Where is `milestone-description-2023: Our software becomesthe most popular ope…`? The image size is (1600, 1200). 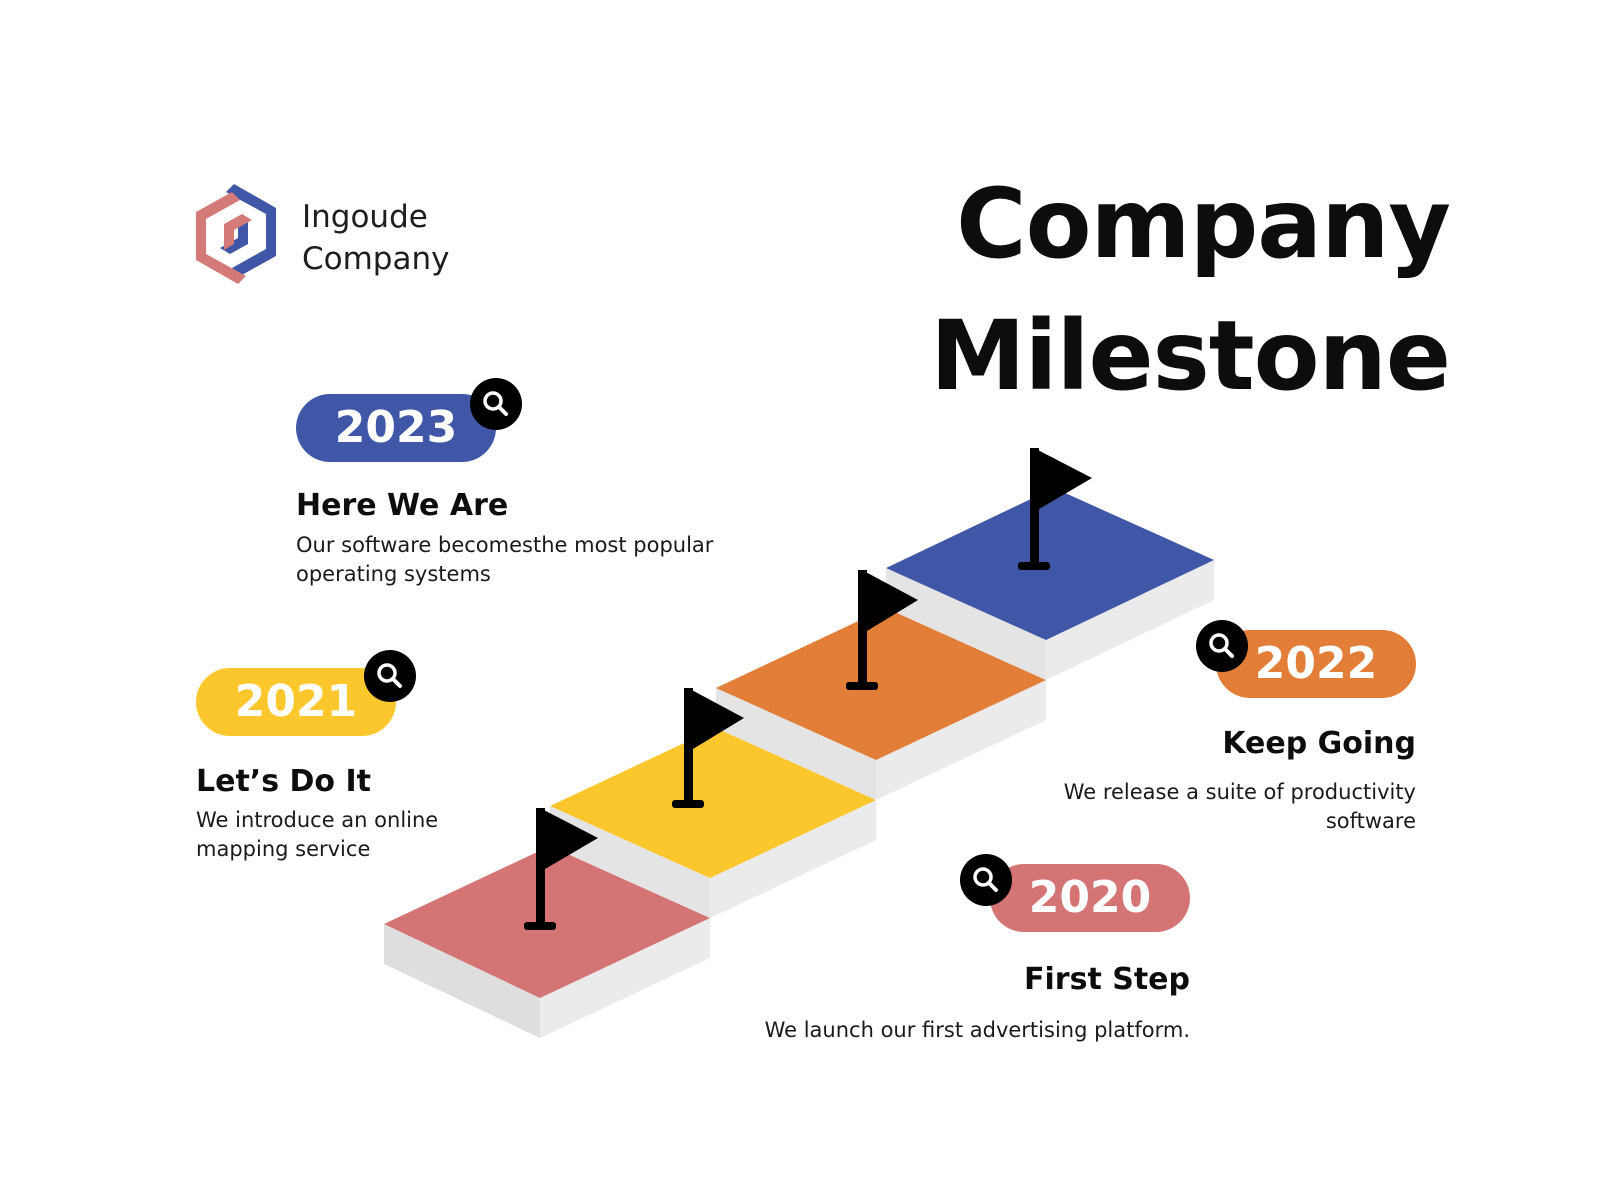 milestone-description-2023: Our software becomesthe most popular ope… is located at coordinates (505, 559).